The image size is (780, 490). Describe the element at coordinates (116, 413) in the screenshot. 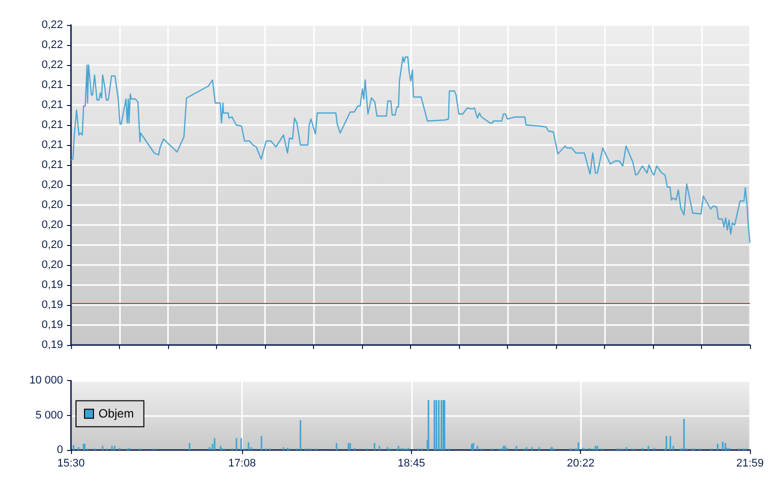

I see `legend-label: Objem` at that location.